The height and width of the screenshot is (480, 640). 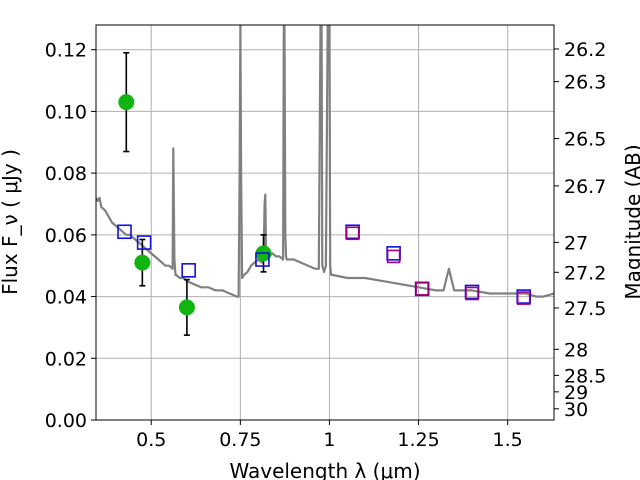 What do you see at coordinates (576, 243) in the screenshot?
I see `mag-tick-label: 27` at bounding box center [576, 243].